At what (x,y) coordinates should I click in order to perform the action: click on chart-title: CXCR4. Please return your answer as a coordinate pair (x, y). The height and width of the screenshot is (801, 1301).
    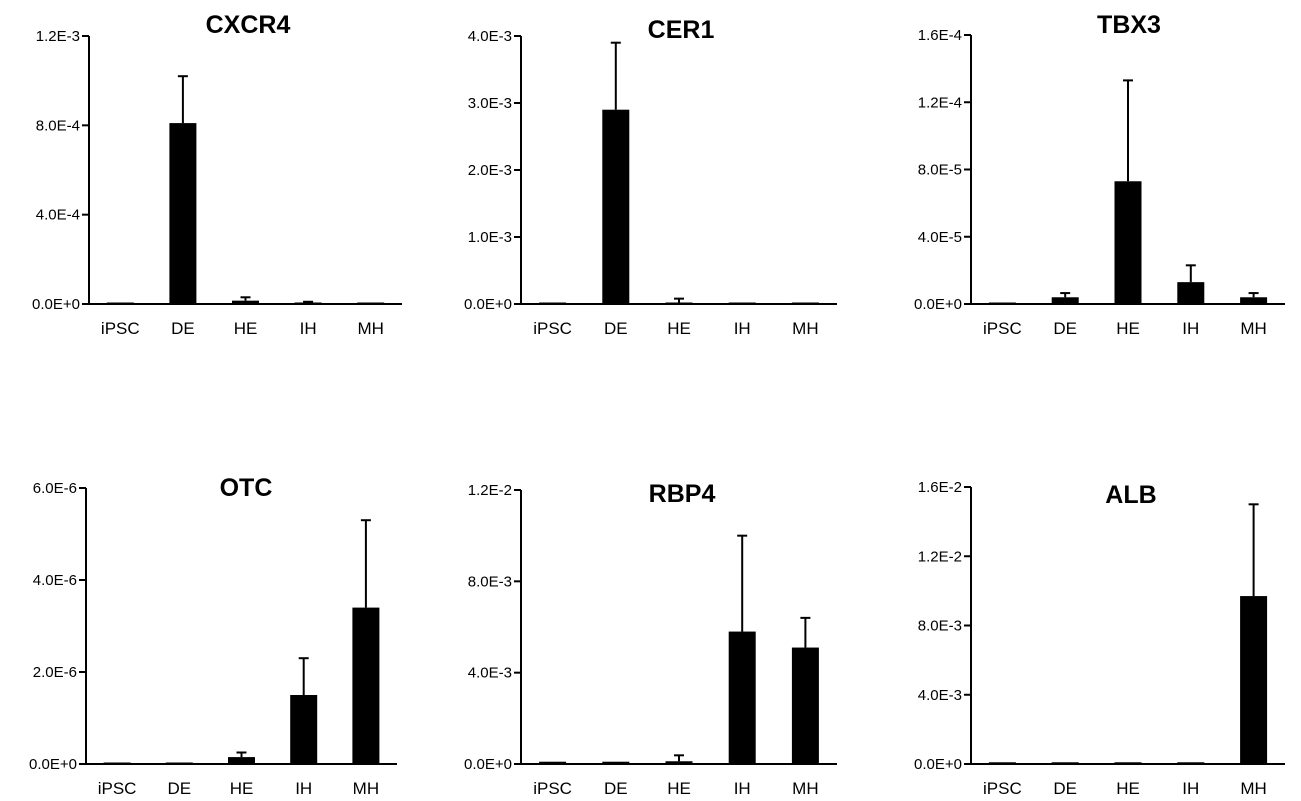
    Looking at the image, I should click on (248, 25).